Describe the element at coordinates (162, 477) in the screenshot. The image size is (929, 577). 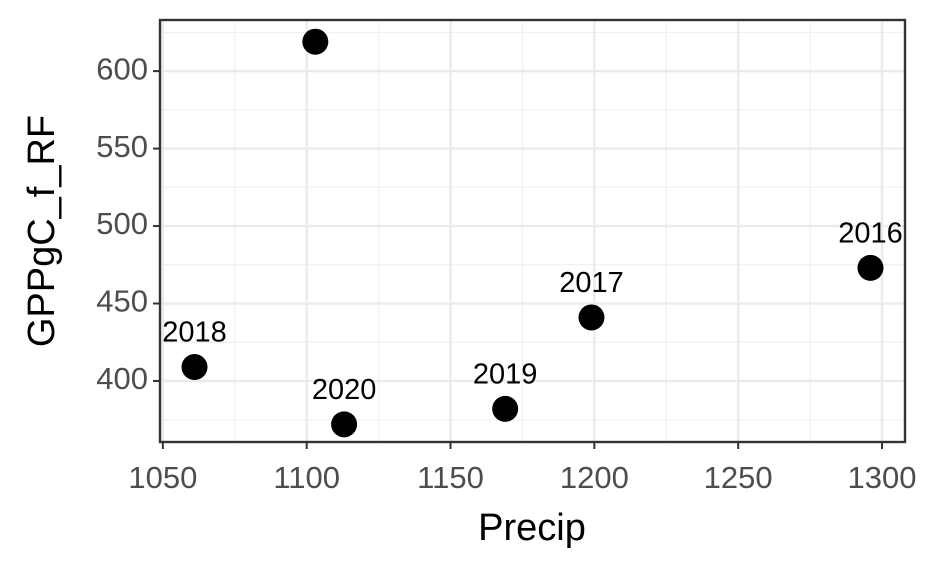
I see `x-tick-label: 1050` at that location.